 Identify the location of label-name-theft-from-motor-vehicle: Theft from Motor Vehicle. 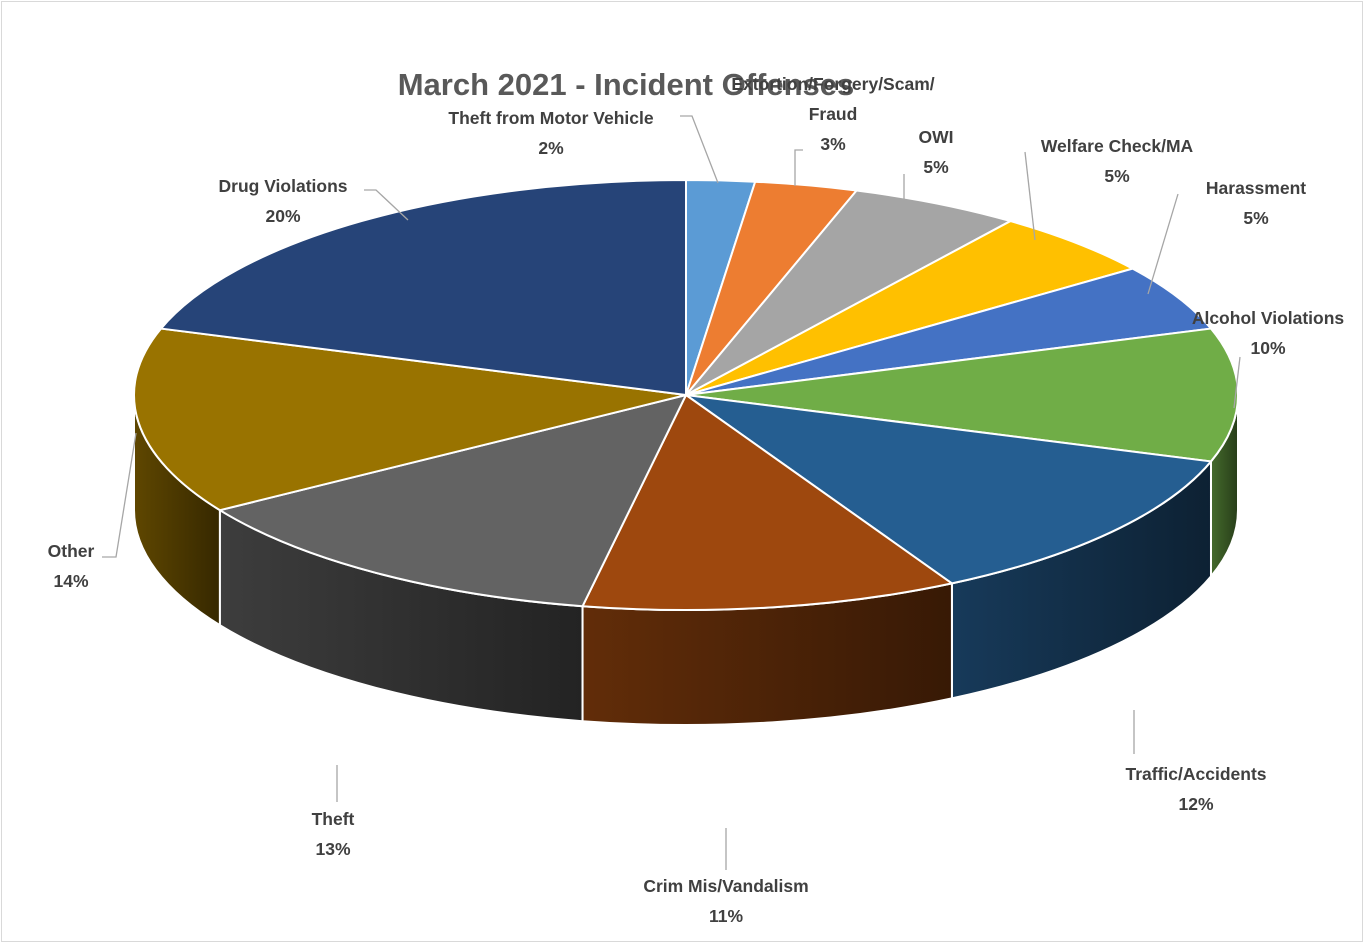
(550, 118).